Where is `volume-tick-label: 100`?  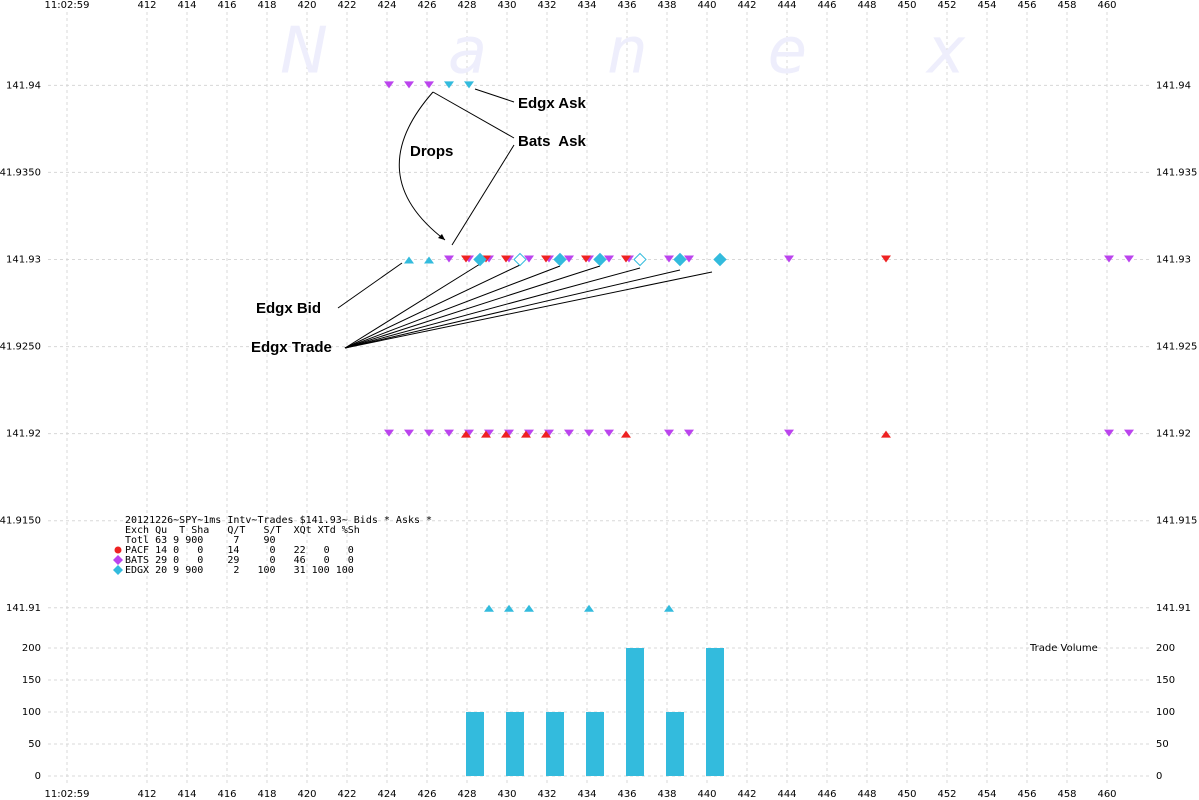 volume-tick-label: 100 is located at coordinates (31, 712).